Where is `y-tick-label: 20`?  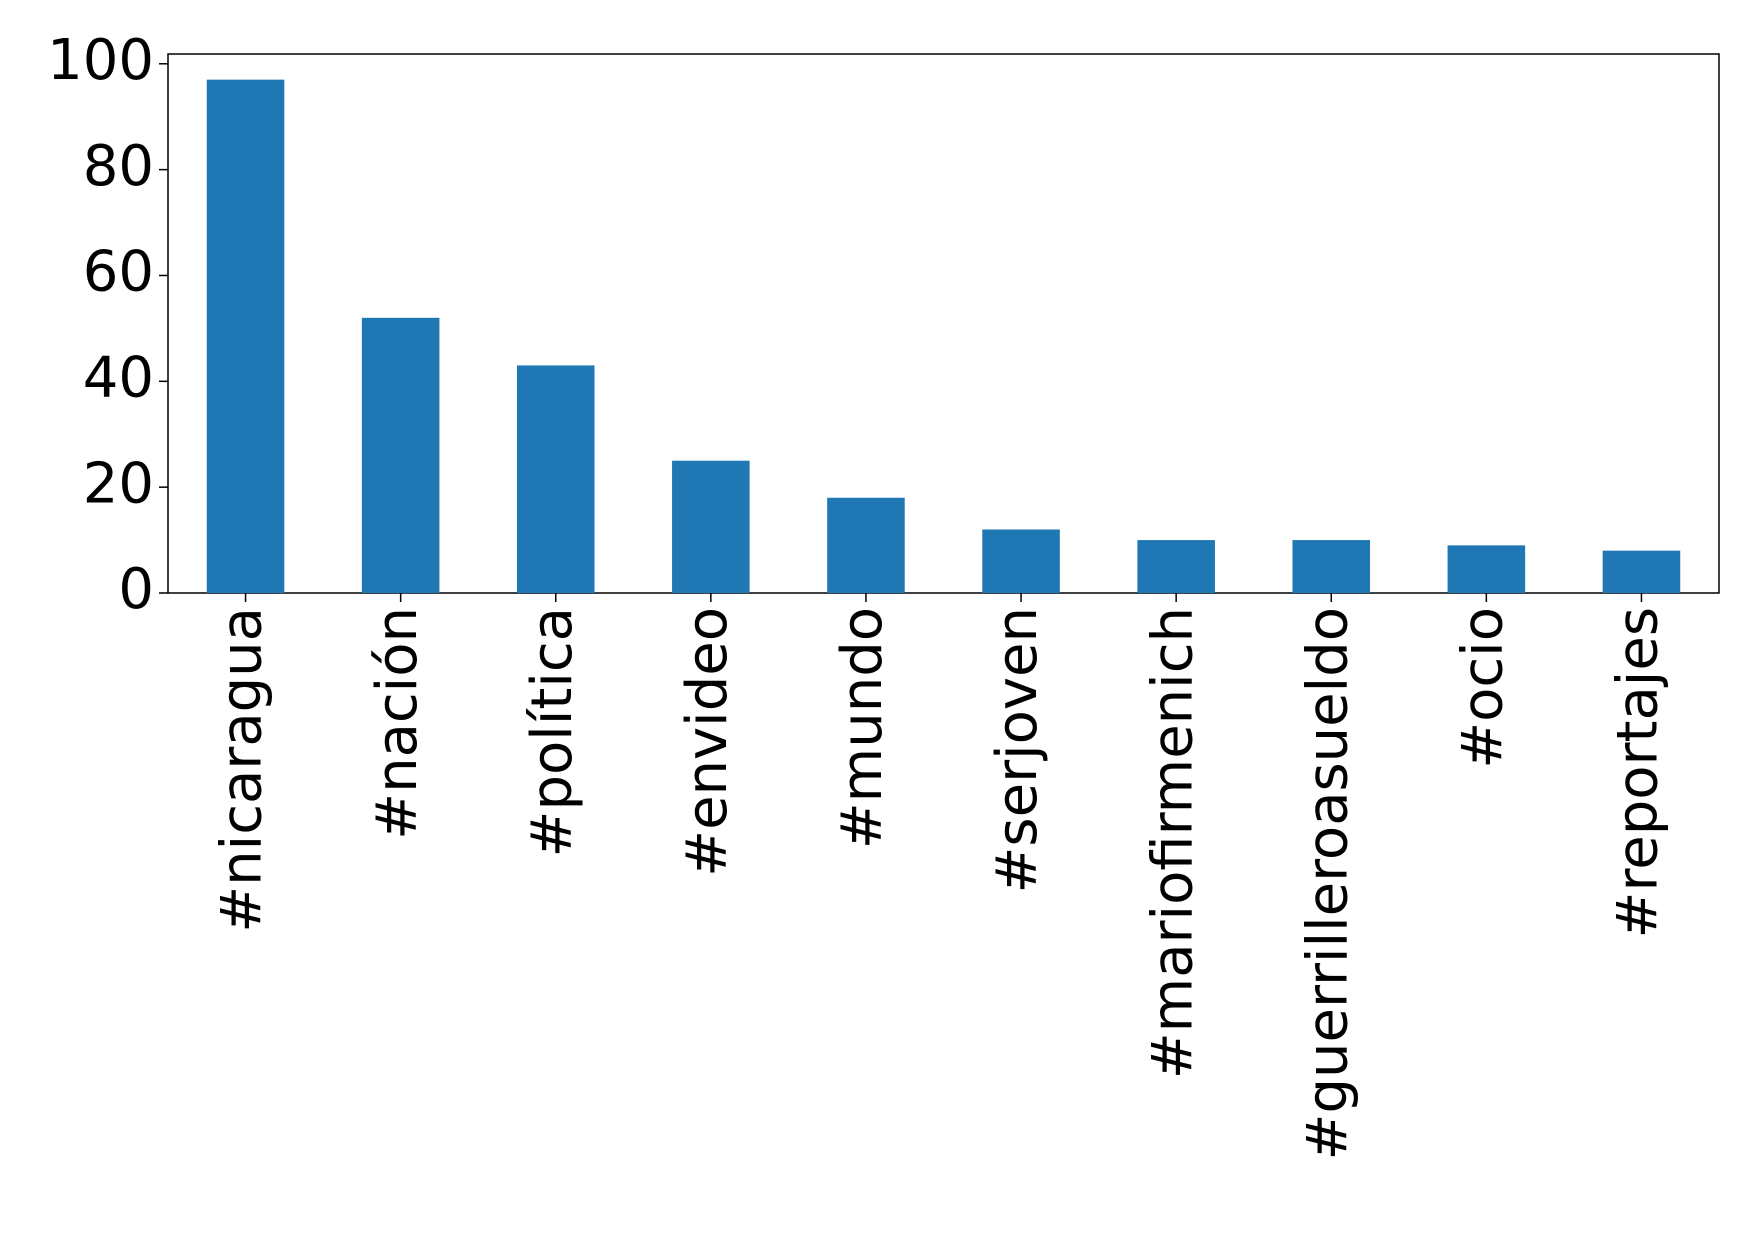 y-tick-label: 20 is located at coordinates (118, 483).